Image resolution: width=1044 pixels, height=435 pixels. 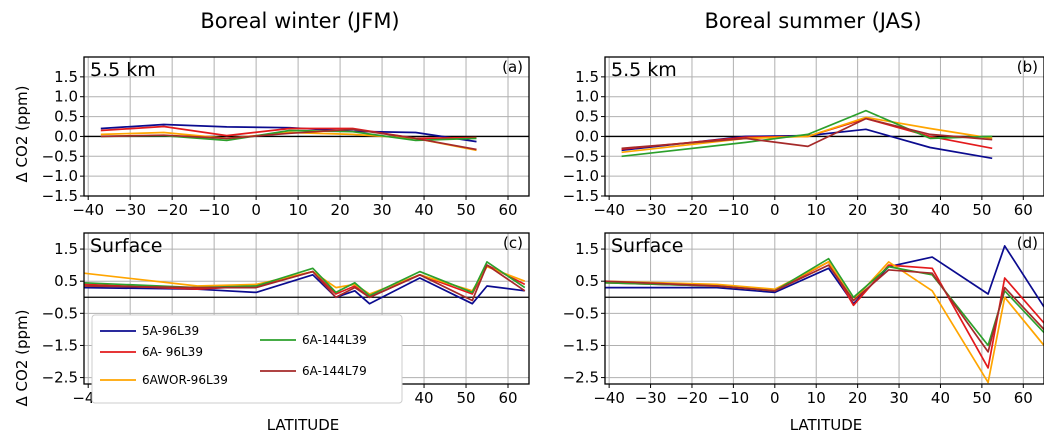 What do you see at coordinates (172, 352) in the screenshot?
I see `legend-label: 6A- 96L39` at bounding box center [172, 352].